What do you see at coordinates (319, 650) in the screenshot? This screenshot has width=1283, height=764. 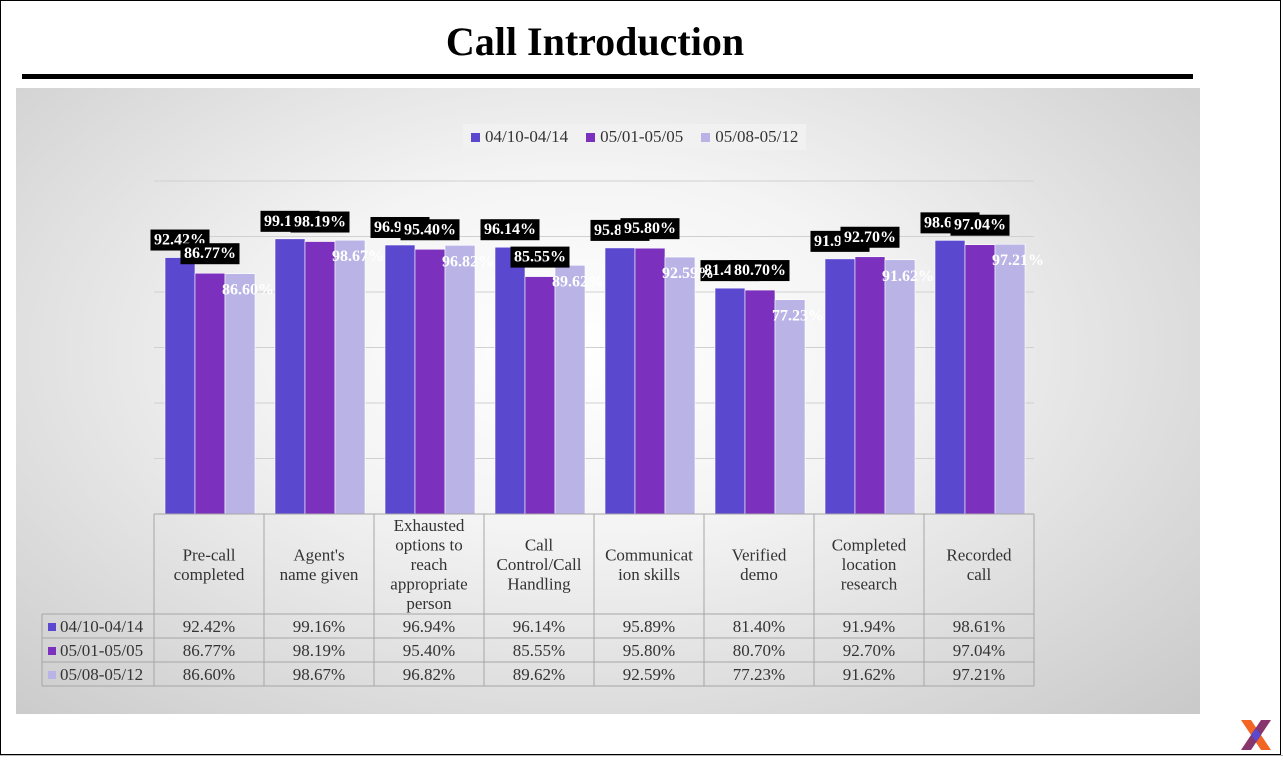 I see `table-cell: 98.19%` at bounding box center [319, 650].